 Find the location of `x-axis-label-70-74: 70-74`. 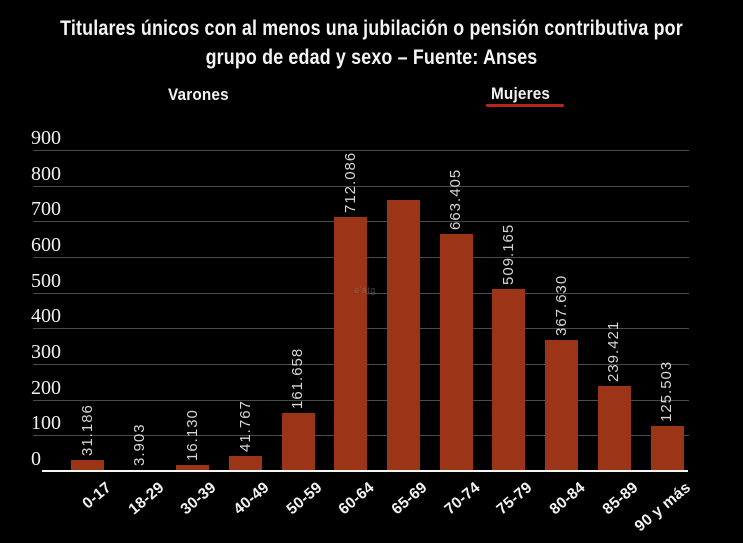

x-axis-label-70-74: 70-74 is located at coordinates (462, 499).